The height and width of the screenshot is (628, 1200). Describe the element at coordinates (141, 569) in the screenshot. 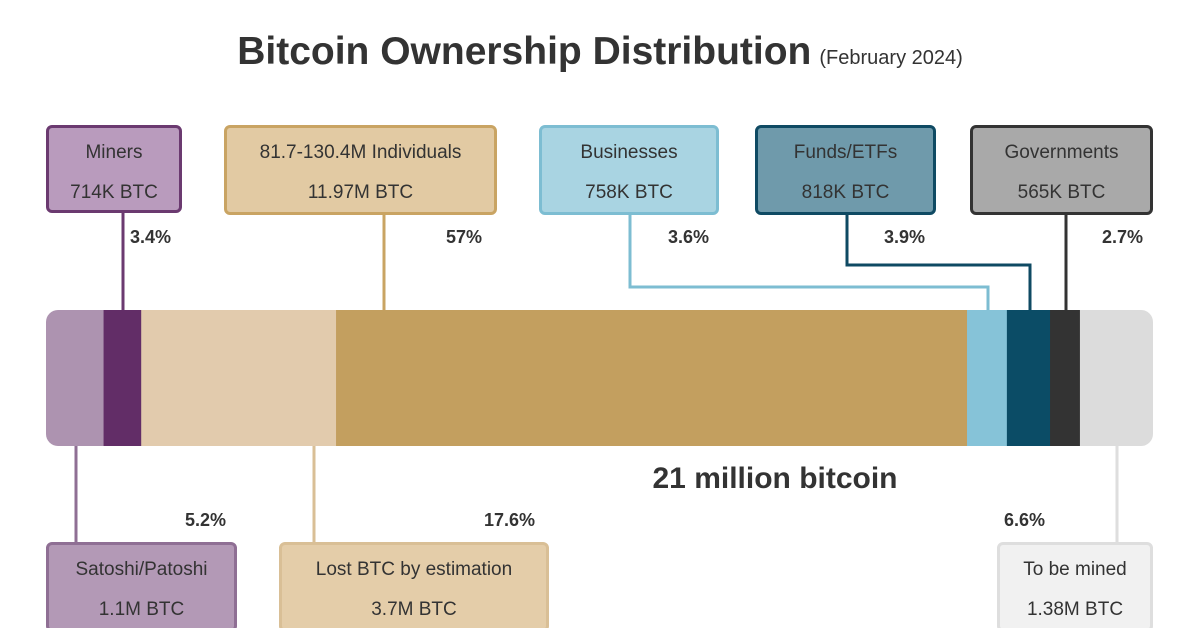

I see `segment-name: Satoshi/Patoshi` at that location.